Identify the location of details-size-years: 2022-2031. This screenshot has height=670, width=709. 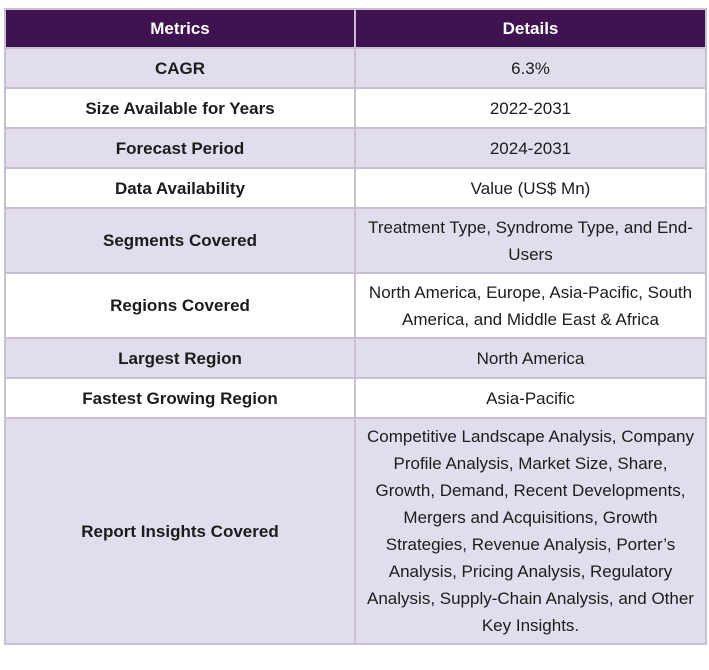
(530, 108).